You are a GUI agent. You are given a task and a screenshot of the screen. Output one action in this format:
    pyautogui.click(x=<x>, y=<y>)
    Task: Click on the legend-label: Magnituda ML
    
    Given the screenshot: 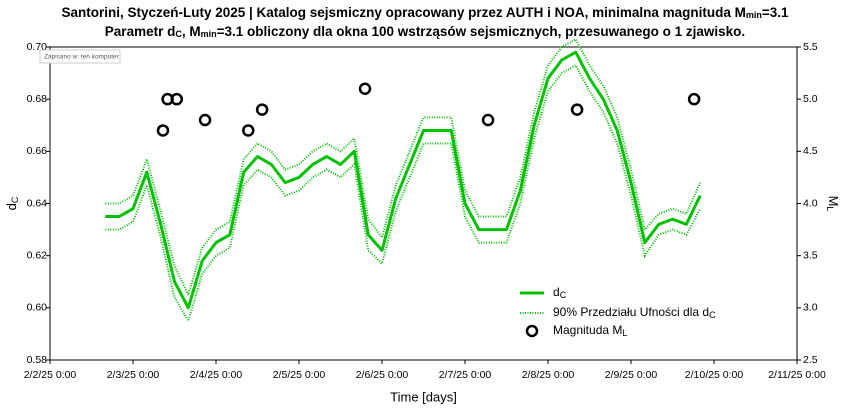 What is the action you would take?
    pyautogui.click(x=590, y=330)
    